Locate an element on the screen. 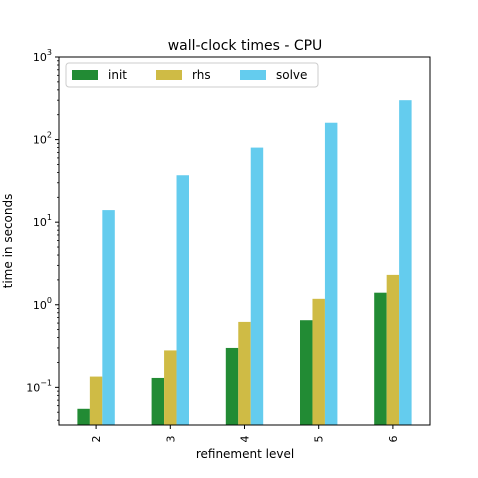 Image resolution: width=478 pixels, height=478 pixels. legend-label-init: init is located at coordinates (117, 75).